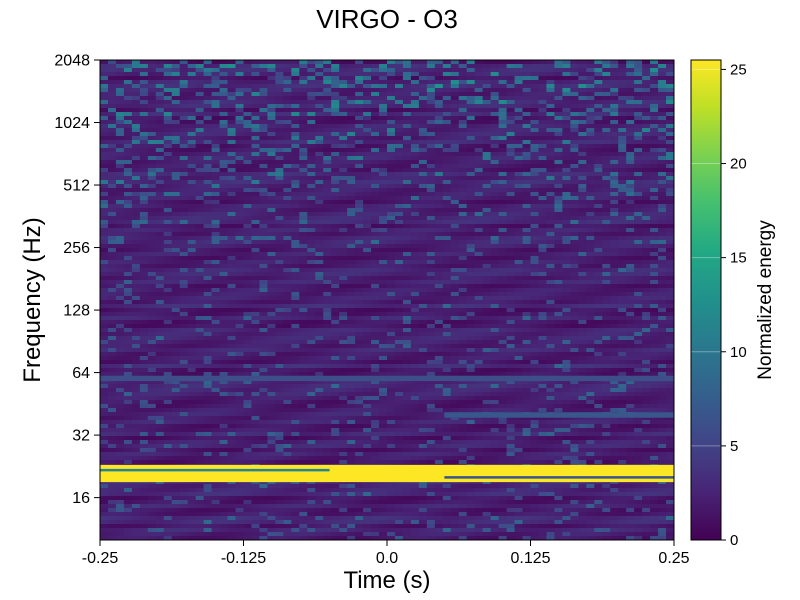  I want to click on colorbar-tick-label: 10, so click(738, 352).